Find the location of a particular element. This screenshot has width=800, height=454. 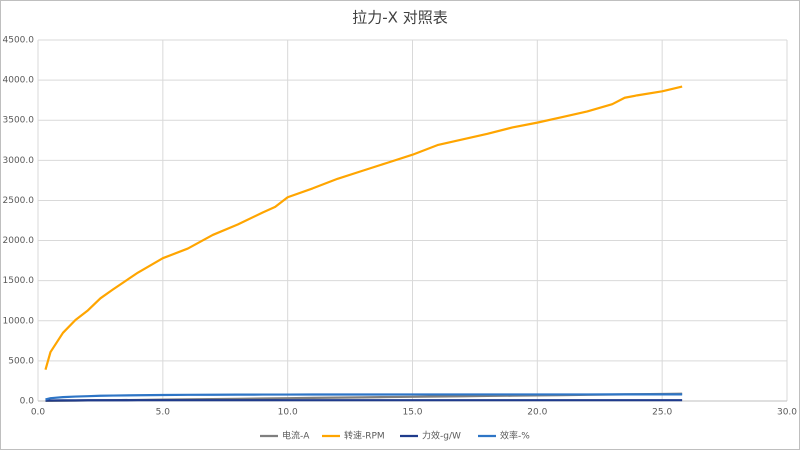

y-tick-label: 4500.0 is located at coordinates (19, 41).